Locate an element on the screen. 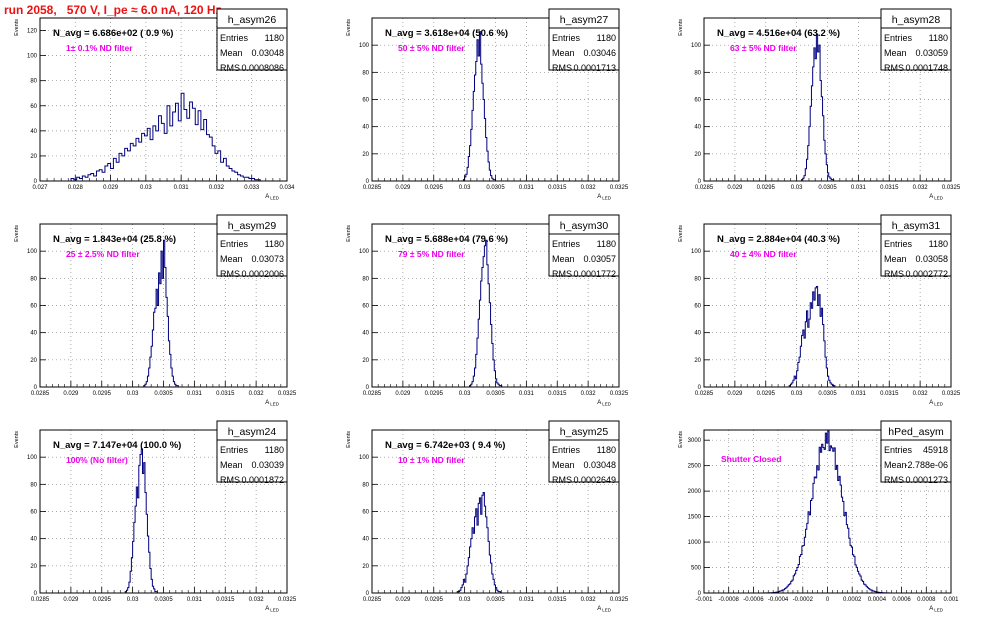  x-tick-label: 0.034 is located at coordinates (287, 188).